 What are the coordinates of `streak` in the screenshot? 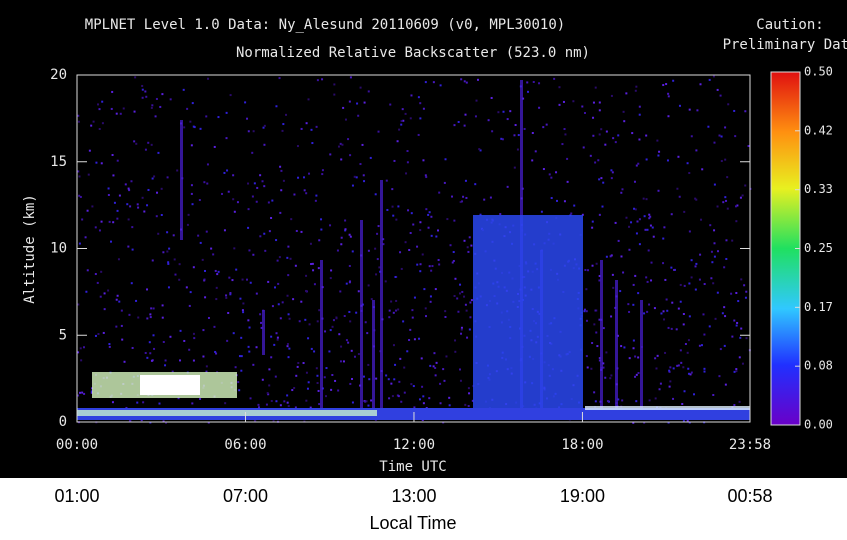 It's located at (381, 300).